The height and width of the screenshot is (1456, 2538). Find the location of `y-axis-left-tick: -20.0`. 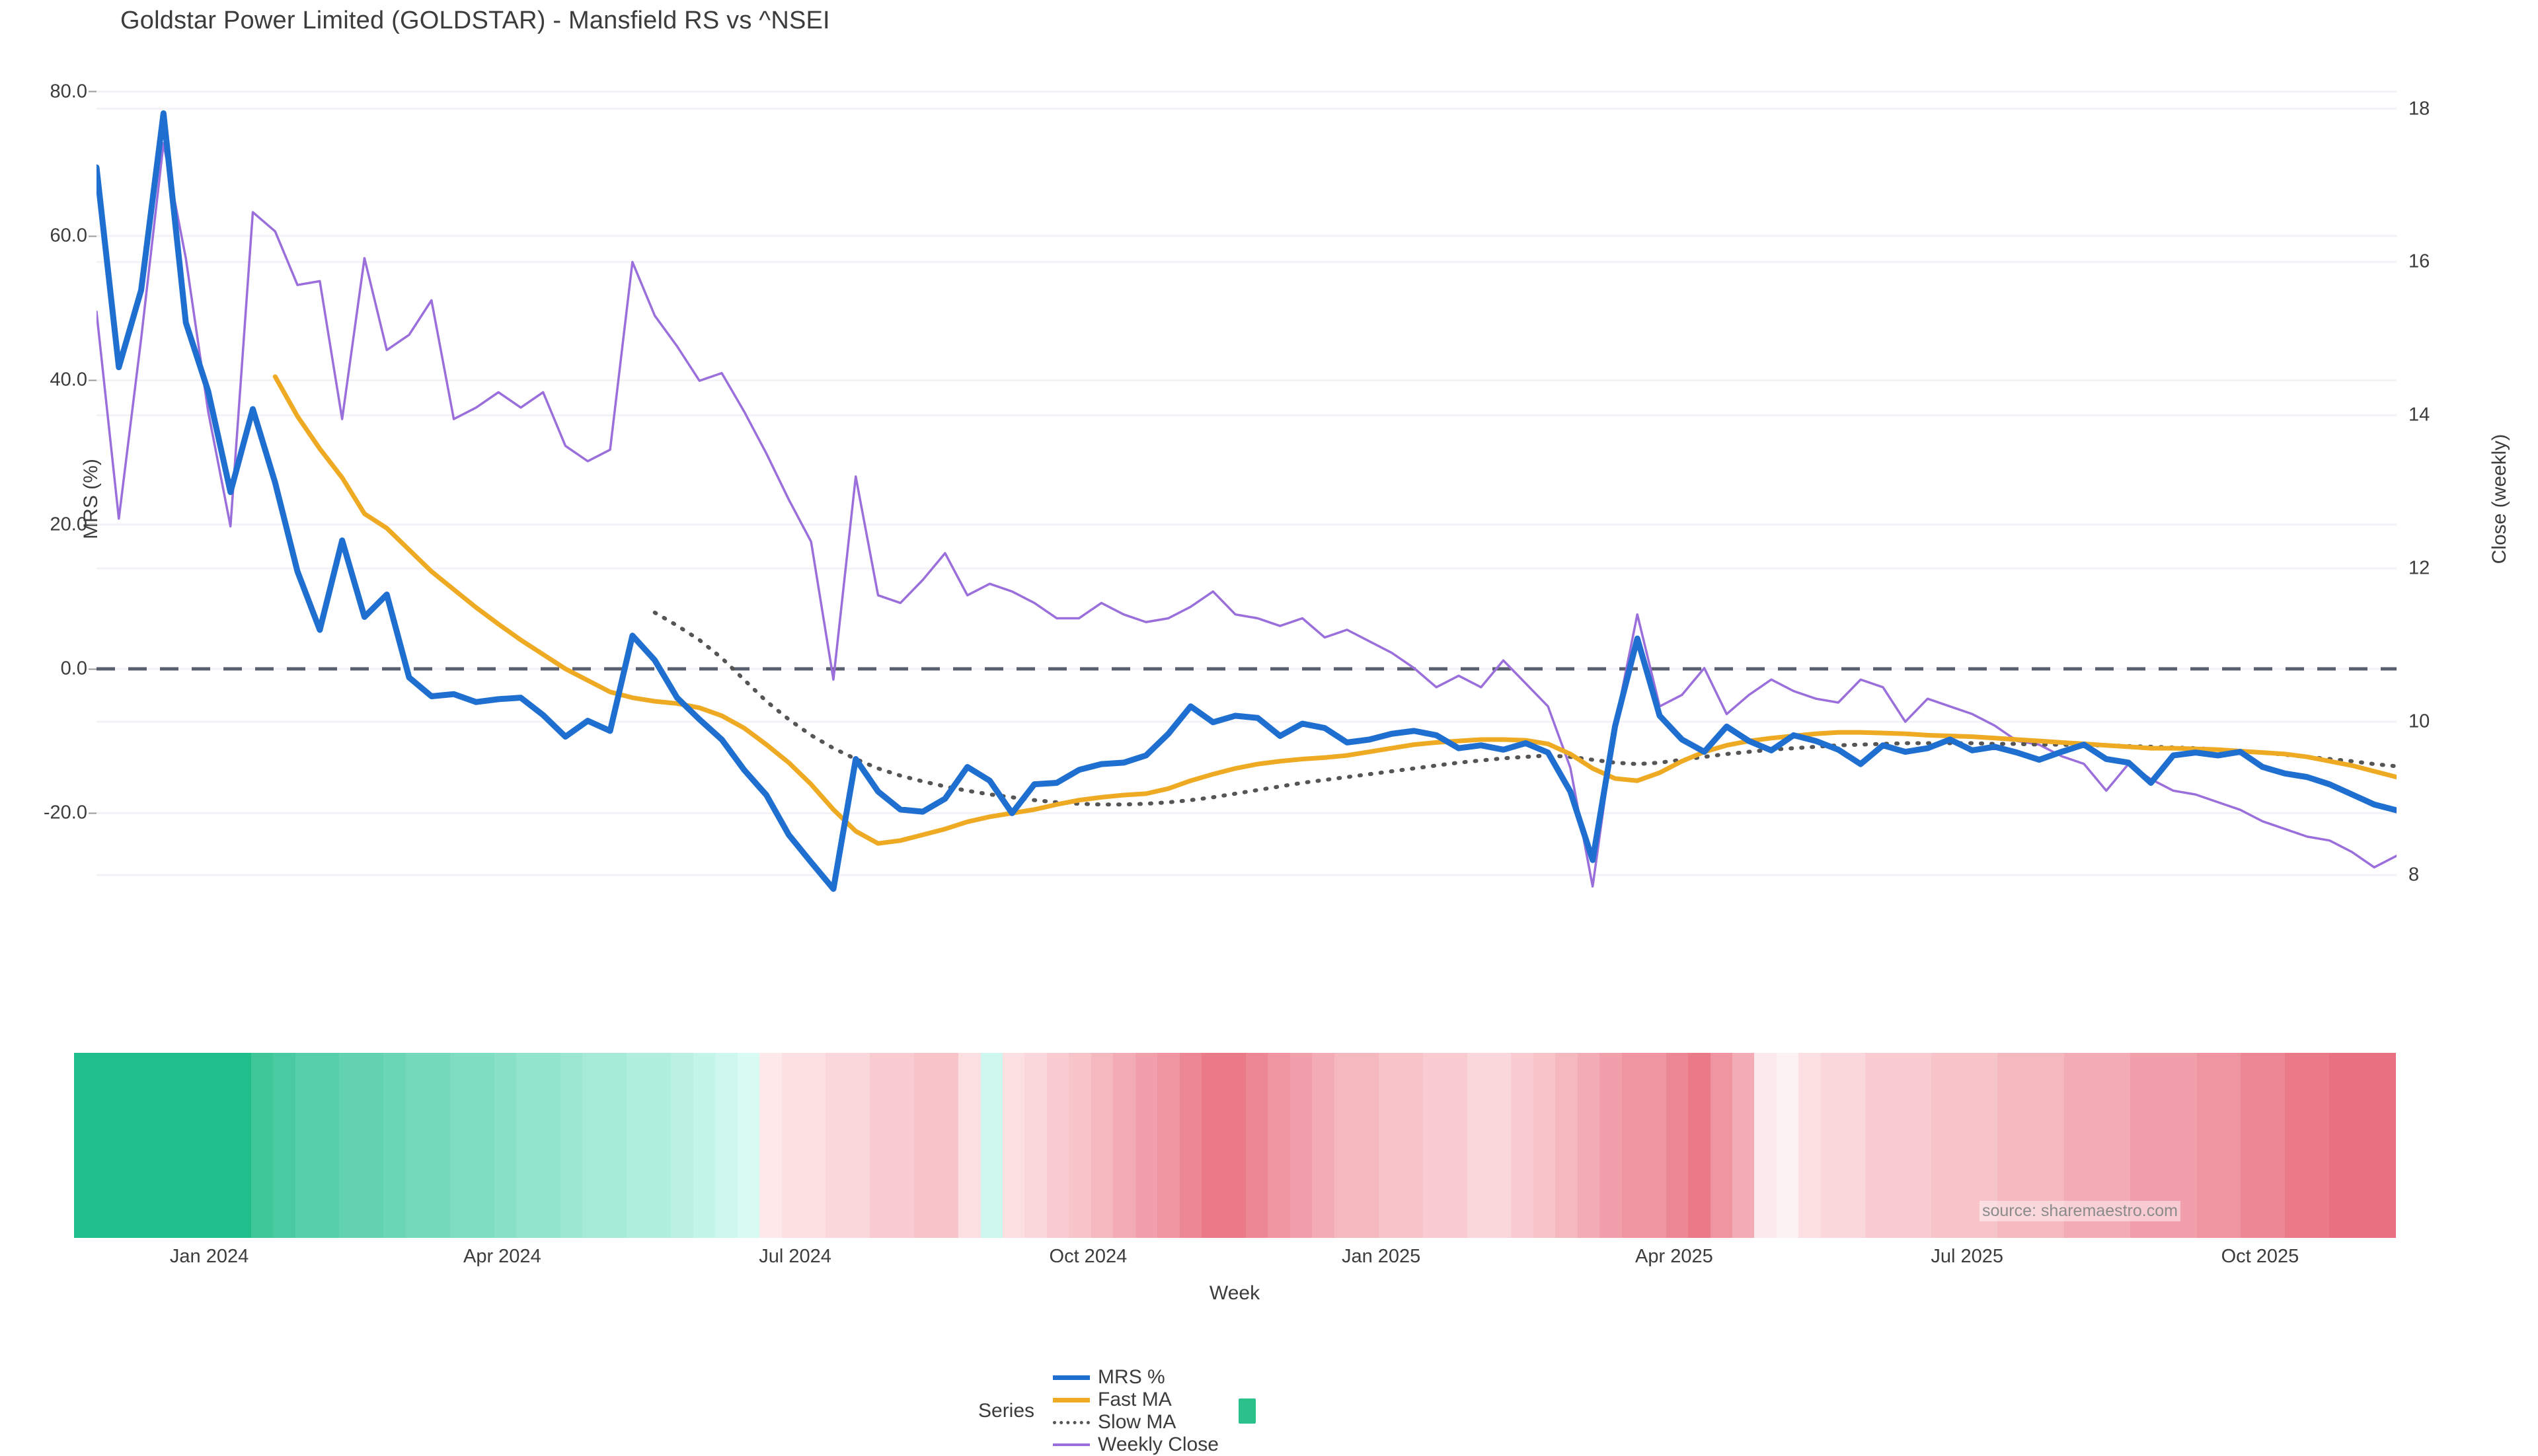

y-axis-left-tick: -20.0 is located at coordinates (70, 813).